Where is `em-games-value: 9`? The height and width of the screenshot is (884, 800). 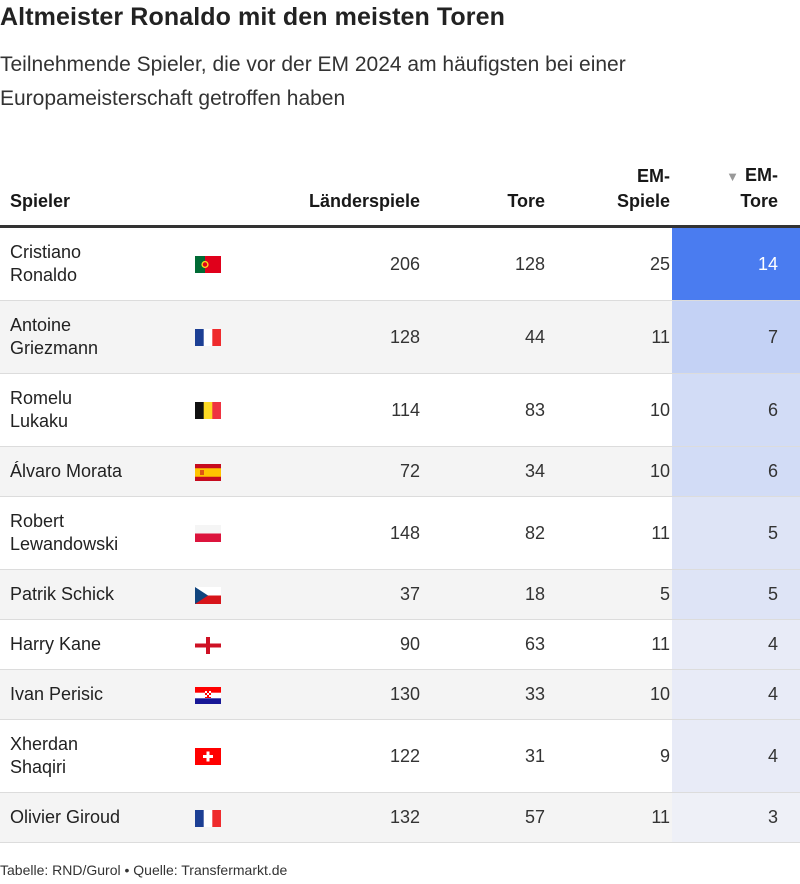 em-games-value: 9 is located at coordinates (609, 756).